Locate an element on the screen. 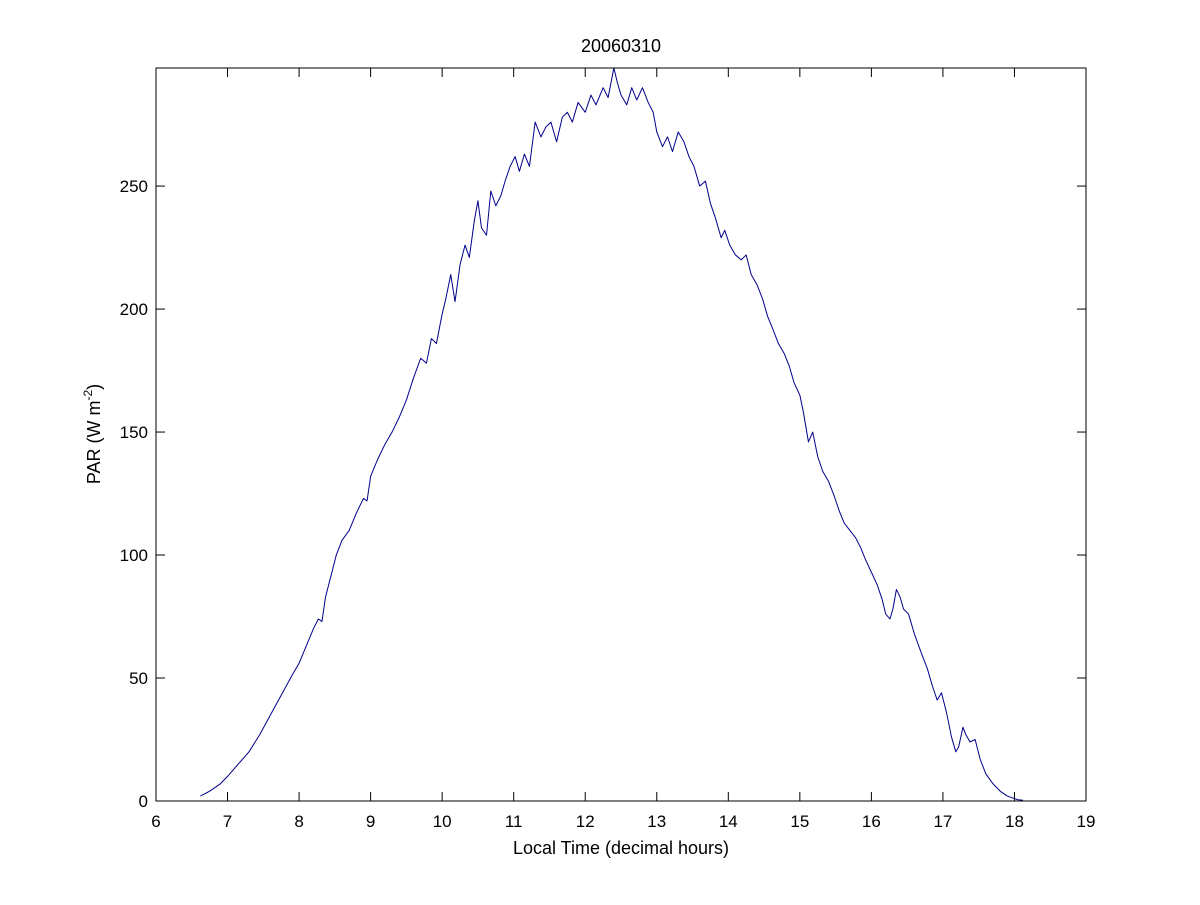  x-tick-label: 8 is located at coordinates (298, 821).